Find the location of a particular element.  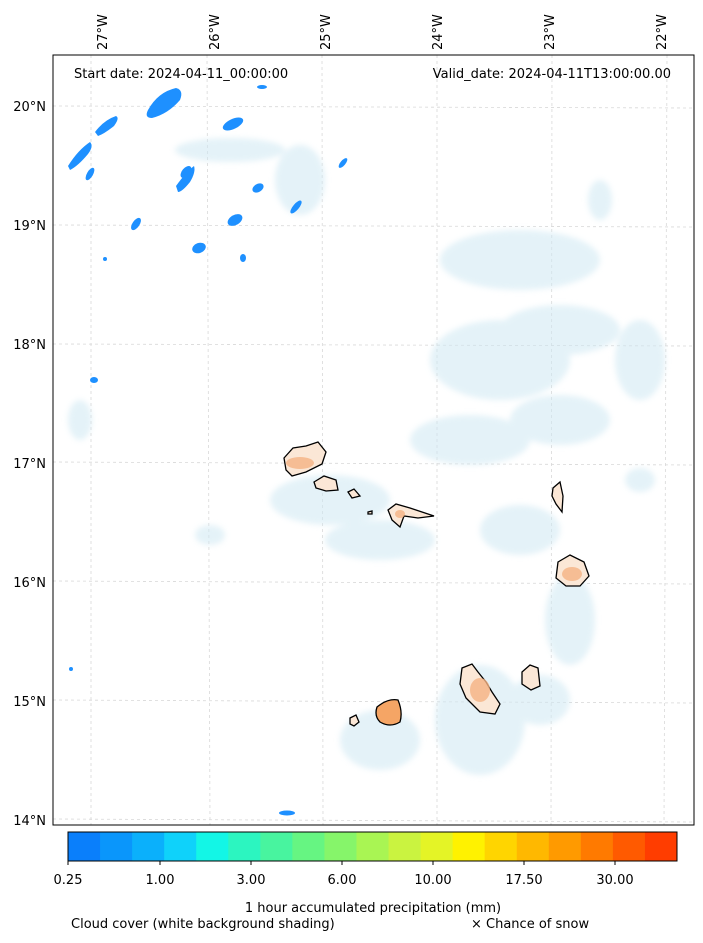

island-maio is located at coordinates (531, 677).